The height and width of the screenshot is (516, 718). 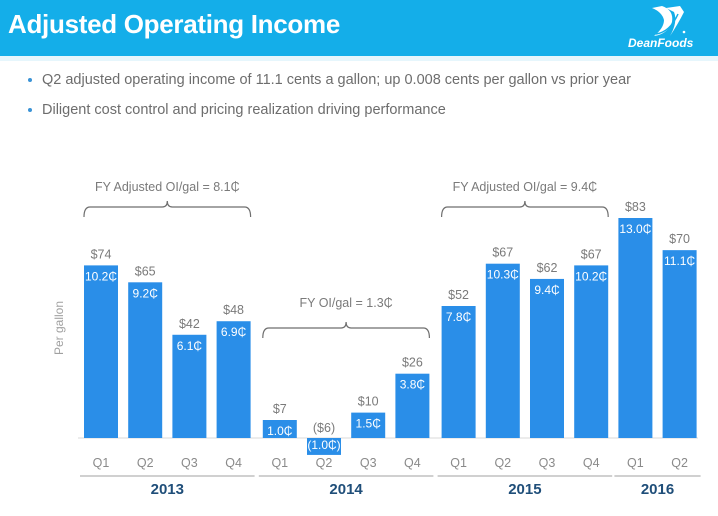 I want to click on year-label: 2015, so click(x=524, y=489).